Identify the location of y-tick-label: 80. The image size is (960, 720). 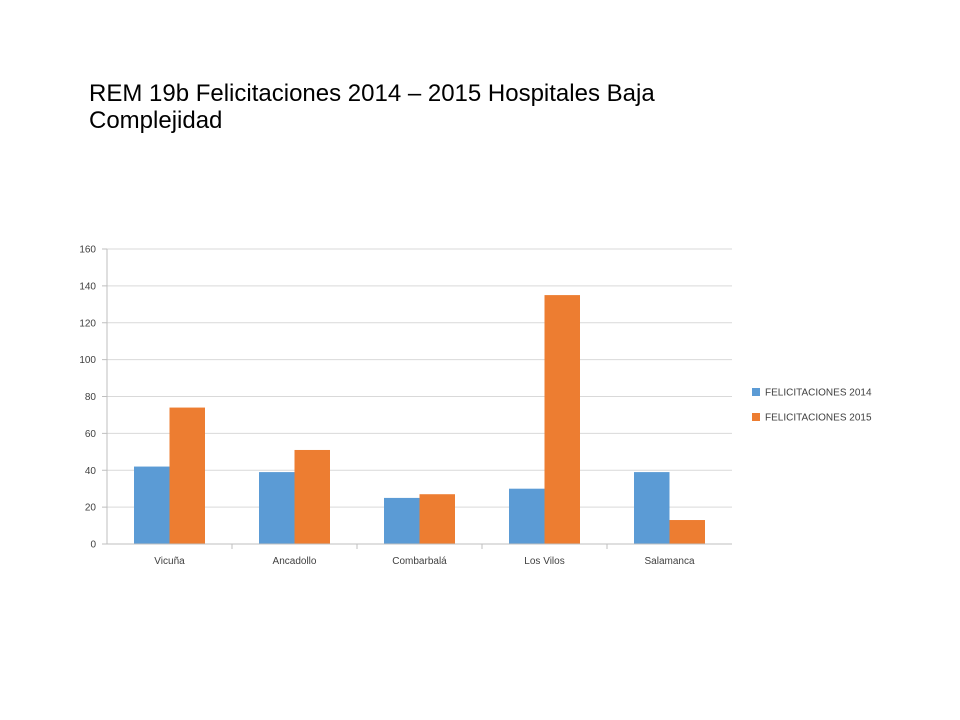
(91, 397).